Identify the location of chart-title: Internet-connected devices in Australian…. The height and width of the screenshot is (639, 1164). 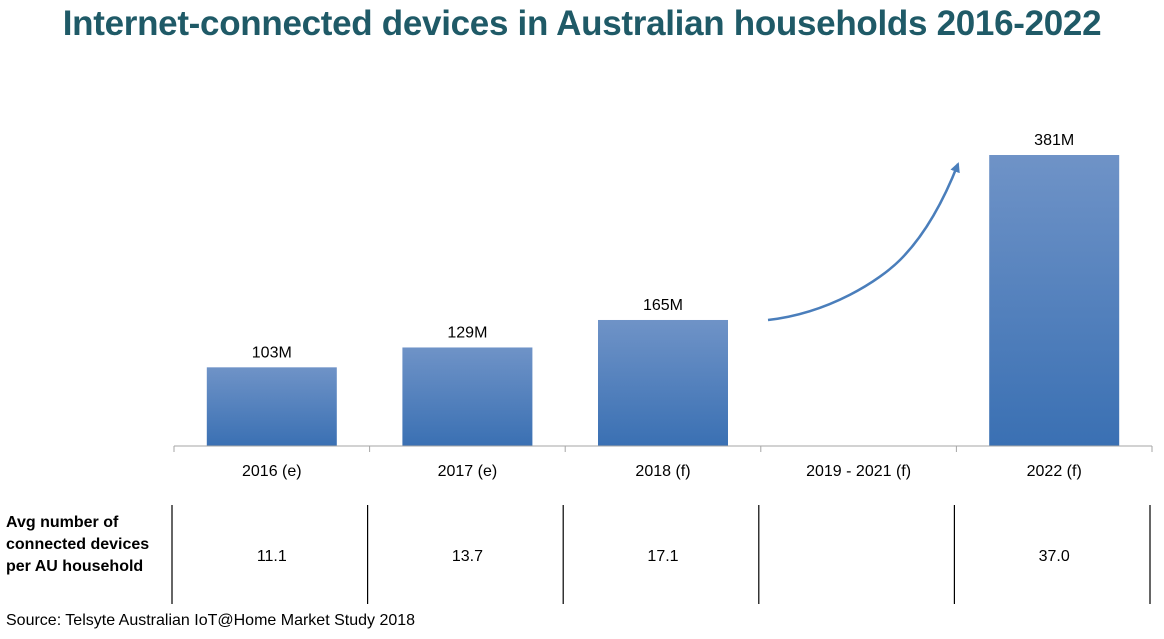
(582, 23).